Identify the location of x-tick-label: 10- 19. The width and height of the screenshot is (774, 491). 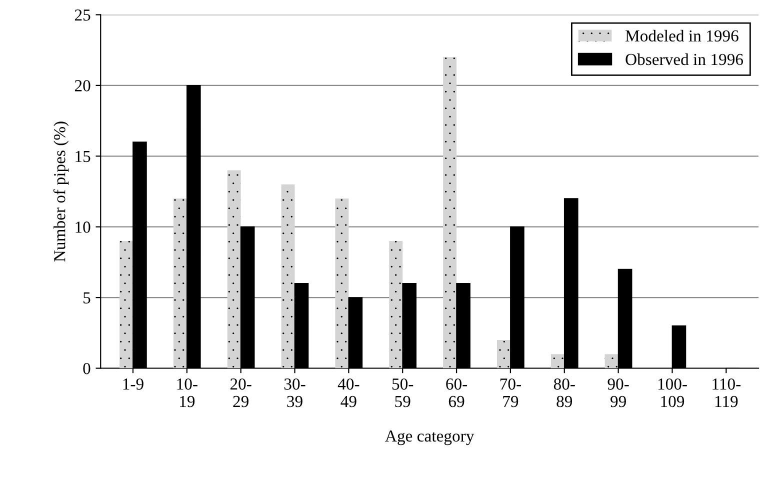
(187, 393).